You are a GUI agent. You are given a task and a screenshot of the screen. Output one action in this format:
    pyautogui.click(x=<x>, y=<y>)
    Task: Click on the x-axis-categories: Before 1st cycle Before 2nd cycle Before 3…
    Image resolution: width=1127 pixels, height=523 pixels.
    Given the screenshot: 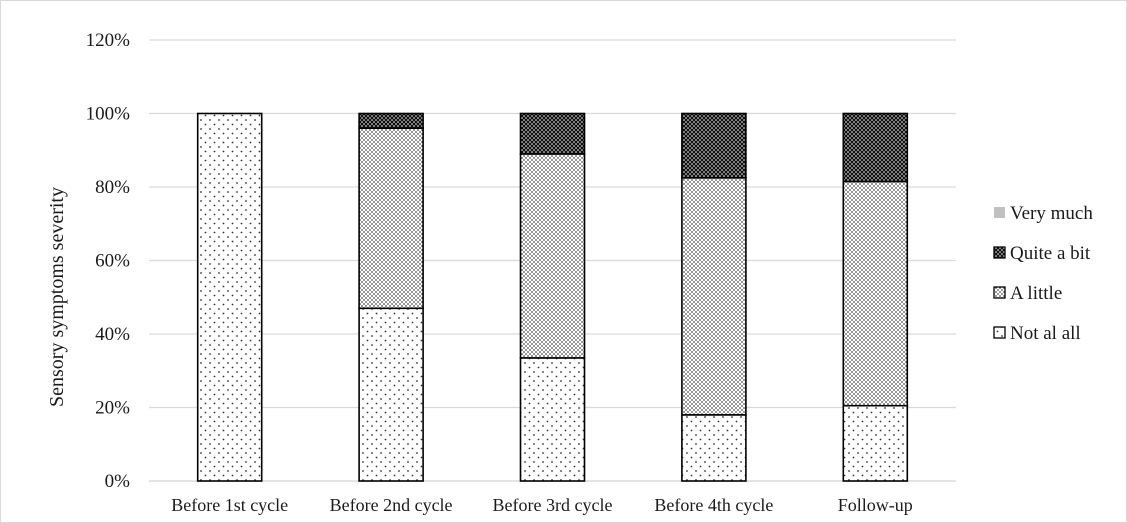 What is the action you would take?
    pyautogui.click(x=542, y=505)
    